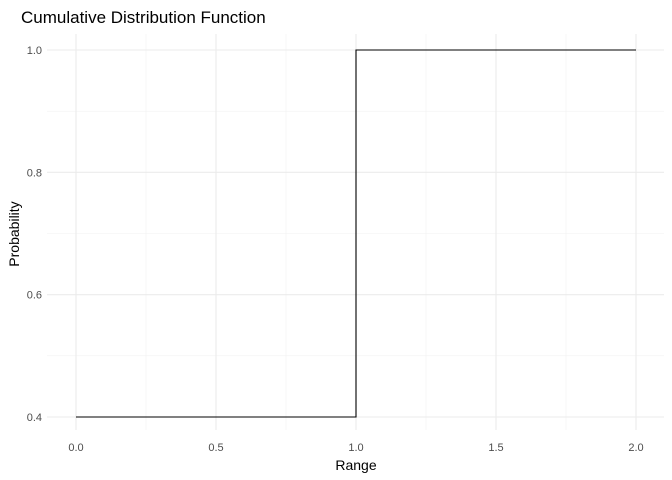 The image size is (672, 480). Describe the element at coordinates (34, 173) in the screenshot. I see `y-tick-label: 0.8` at that location.